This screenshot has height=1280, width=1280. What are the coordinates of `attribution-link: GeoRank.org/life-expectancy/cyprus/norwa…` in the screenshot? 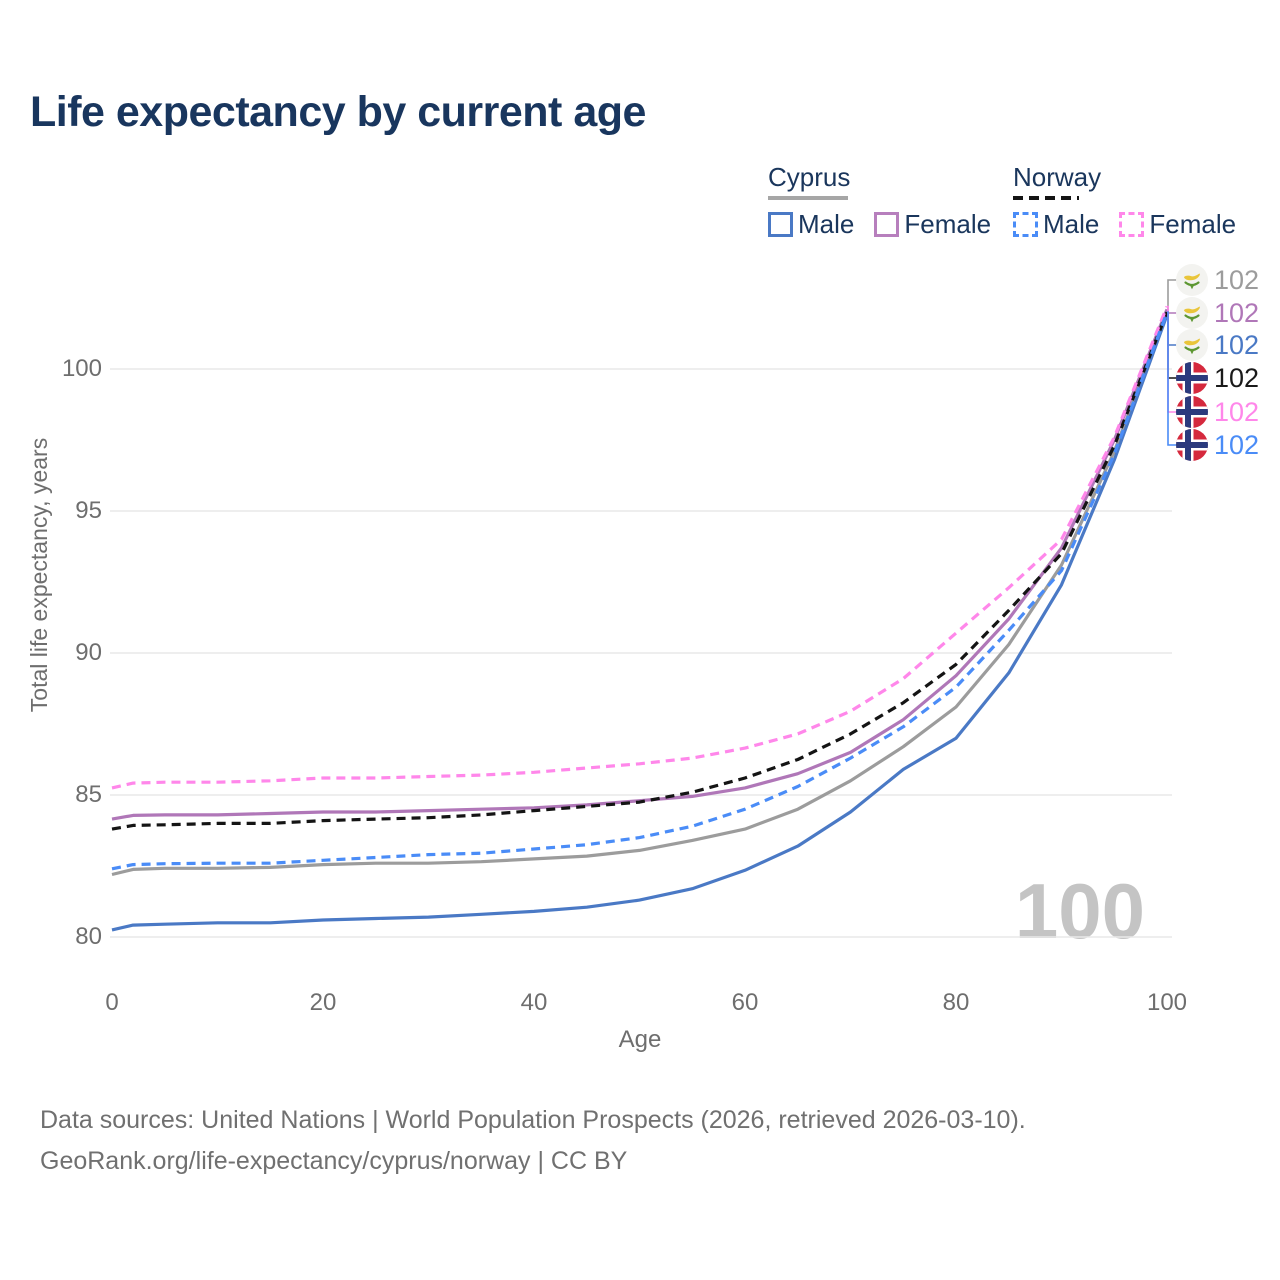 It's located at (334, 1161).